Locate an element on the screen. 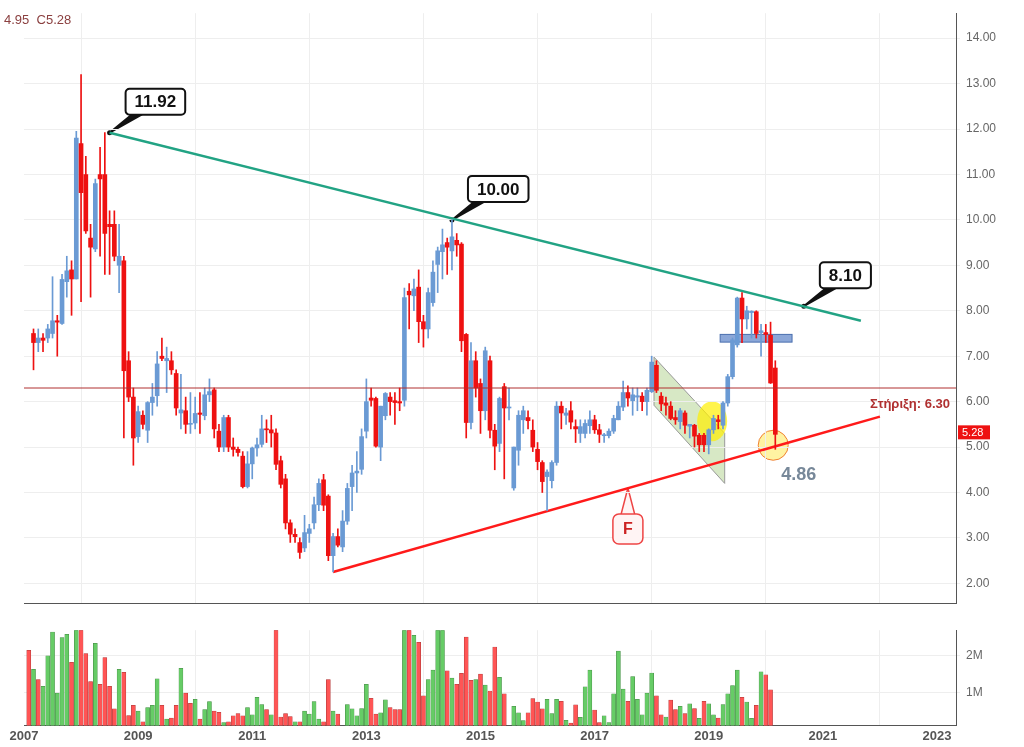 The width and height of the screenshot is (1024, 747). y-tick-label: 11.00 is located at coordinates (981, 173).